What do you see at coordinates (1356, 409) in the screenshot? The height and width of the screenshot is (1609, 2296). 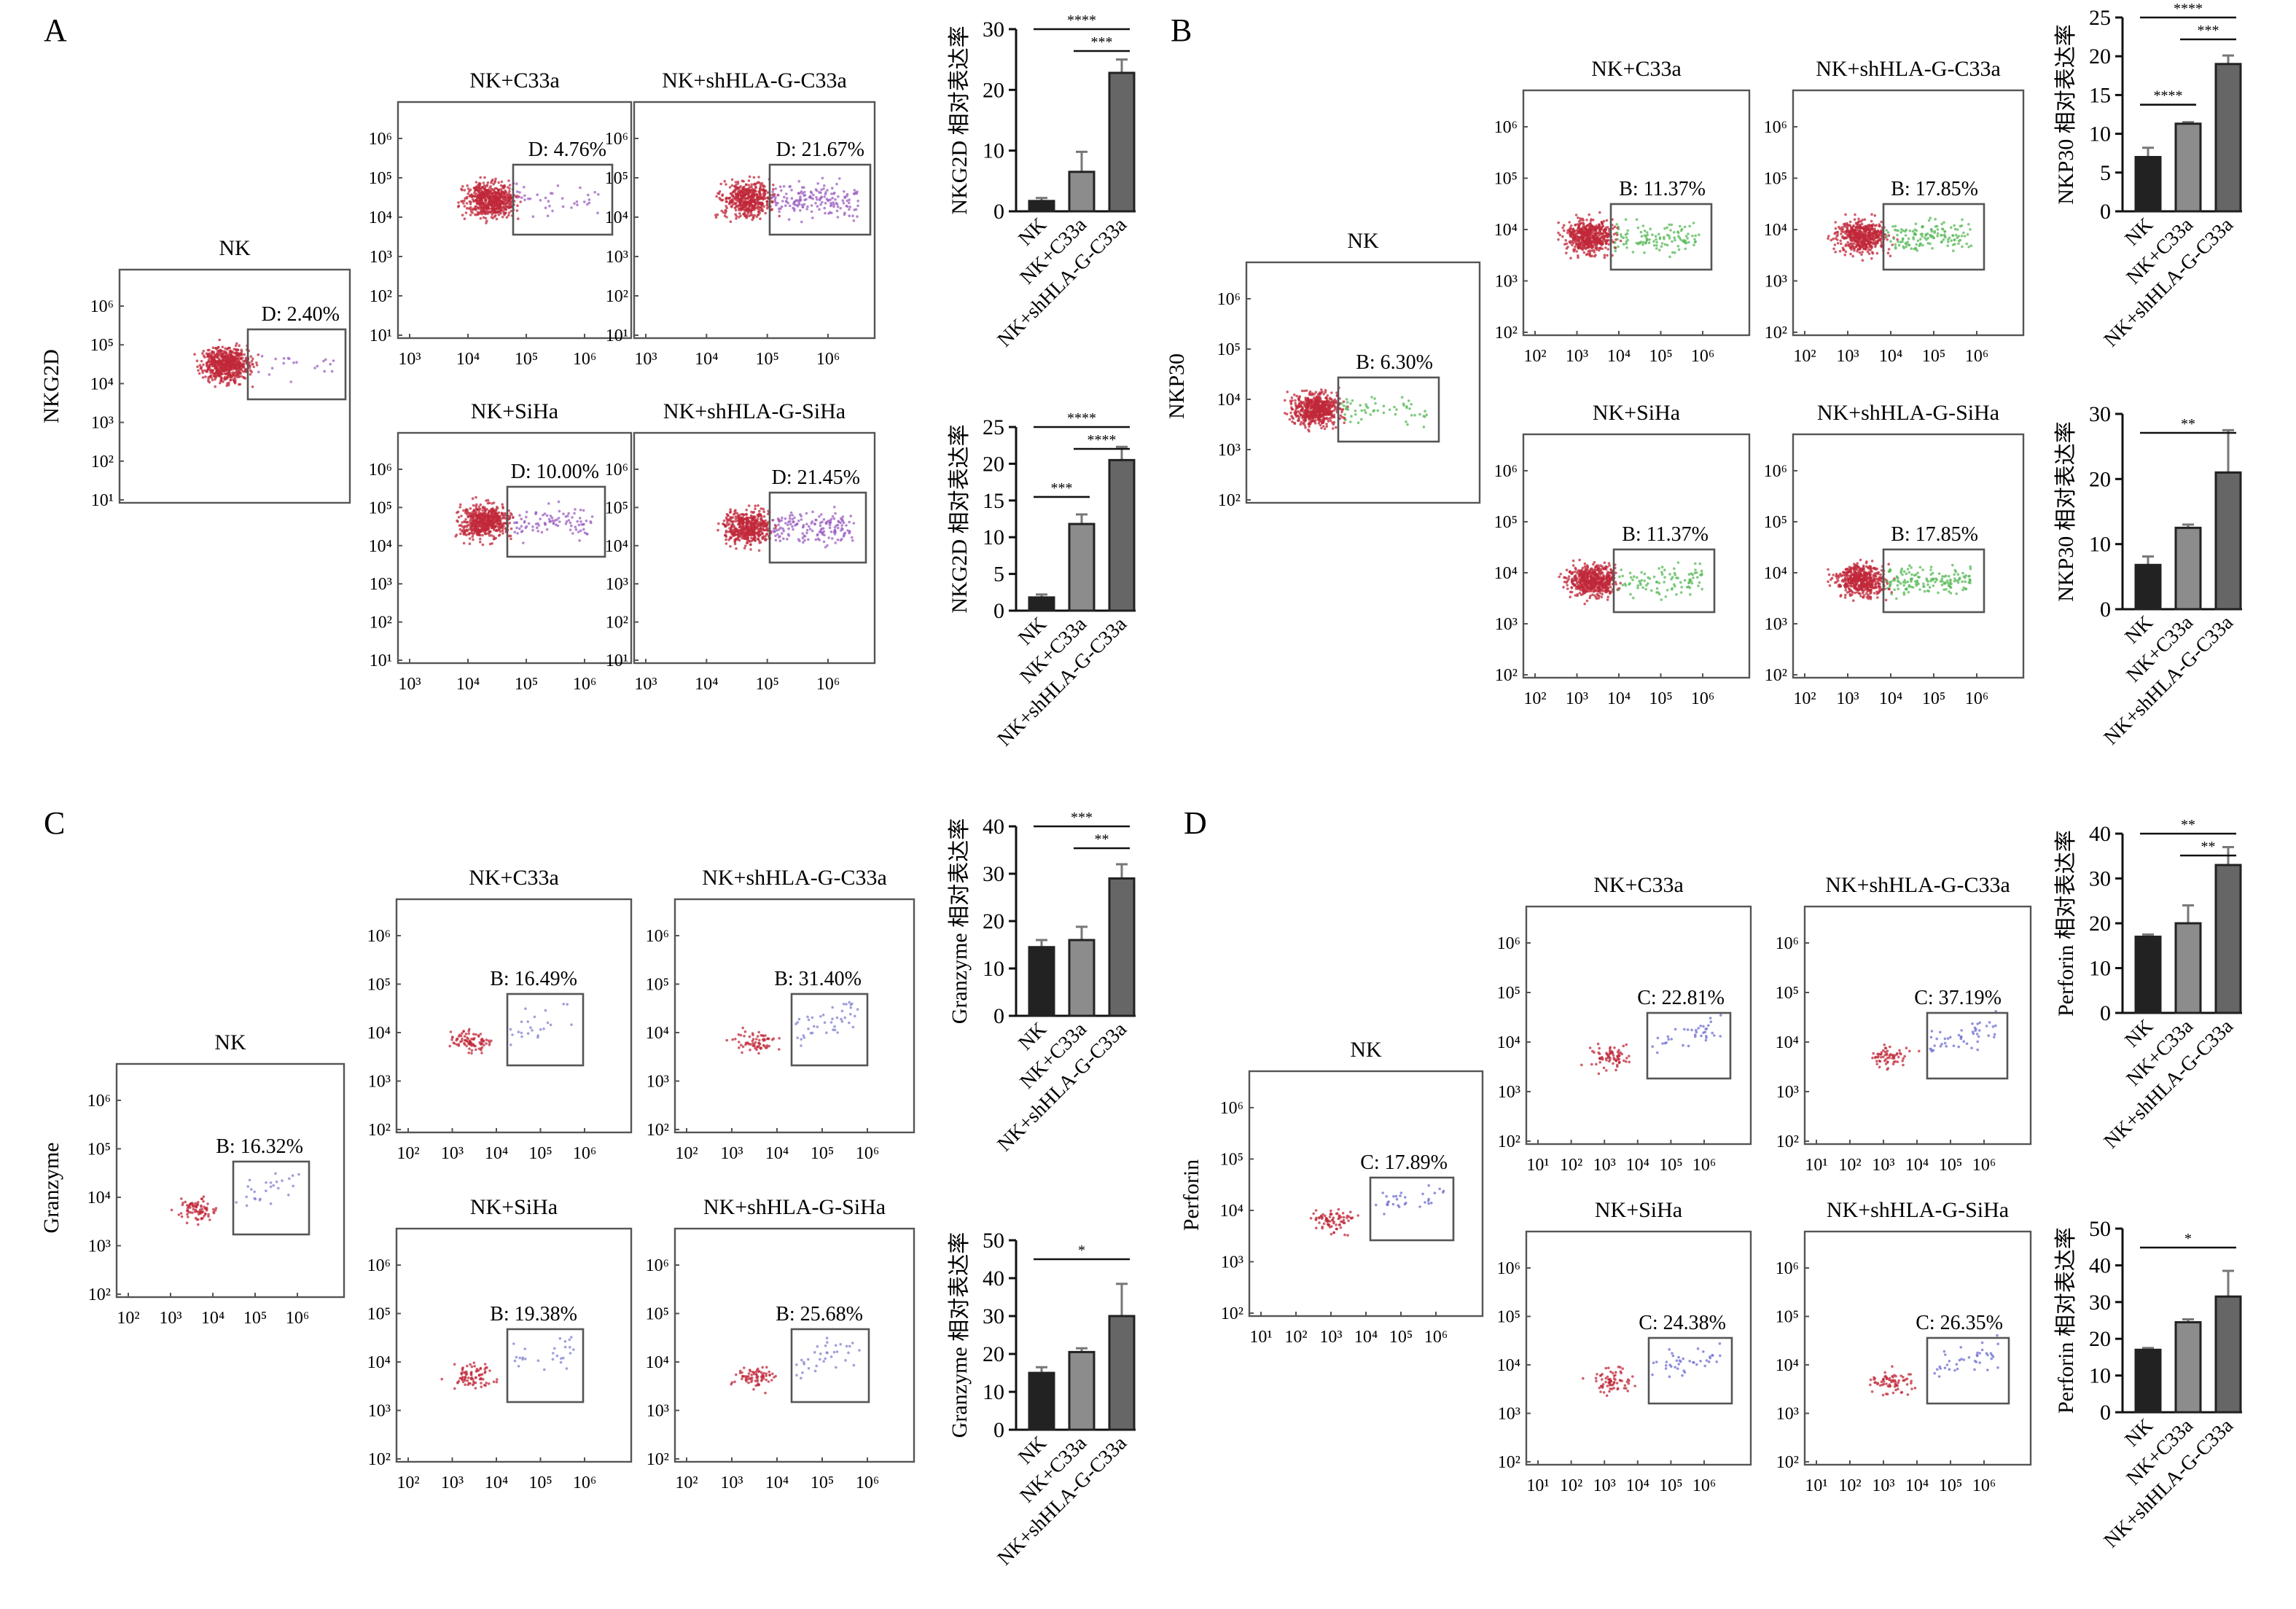 I see `event-dots` at bounding box center [1356, 409].